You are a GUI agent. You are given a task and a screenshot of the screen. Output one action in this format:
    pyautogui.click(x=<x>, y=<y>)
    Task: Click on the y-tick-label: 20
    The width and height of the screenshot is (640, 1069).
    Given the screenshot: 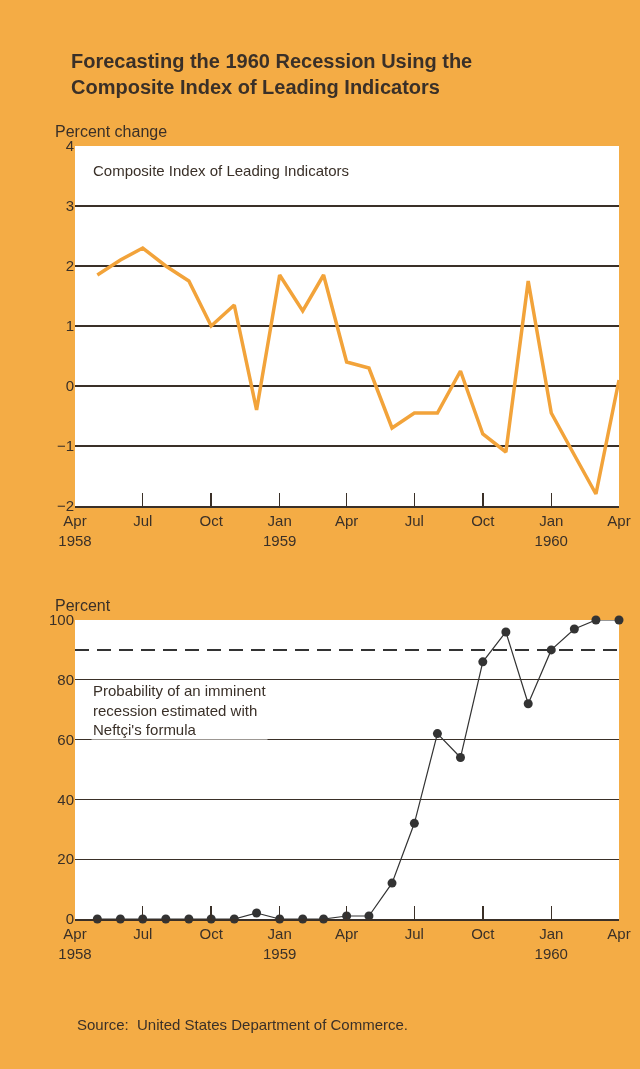 What is the action you would take?
    pyautogui.click(x=65, y=859)
    